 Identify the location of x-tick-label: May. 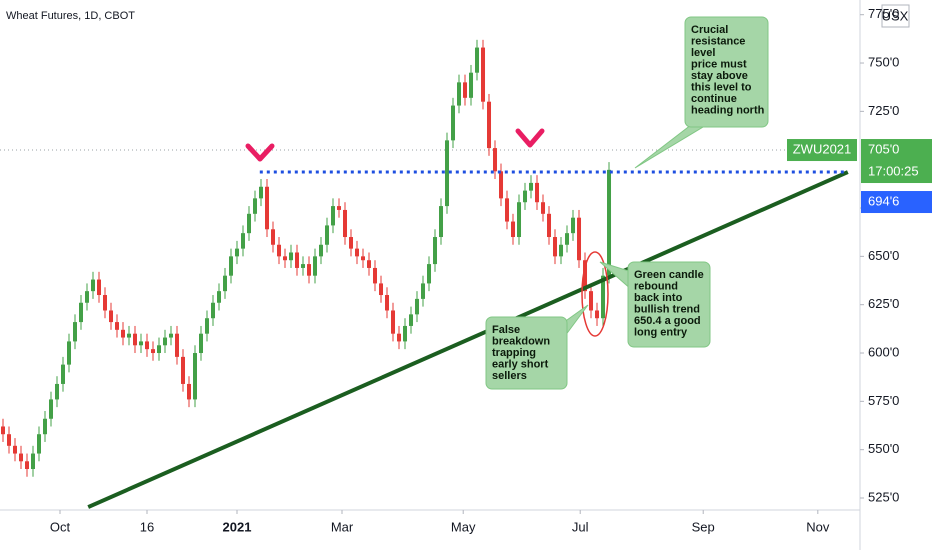
(463, 526).